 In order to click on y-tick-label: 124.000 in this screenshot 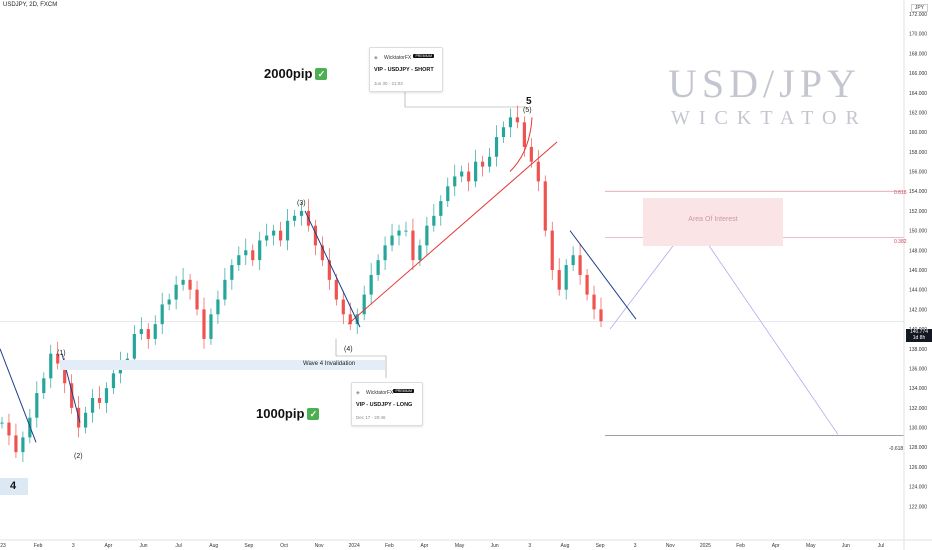, I will do `click(918, 488)`.